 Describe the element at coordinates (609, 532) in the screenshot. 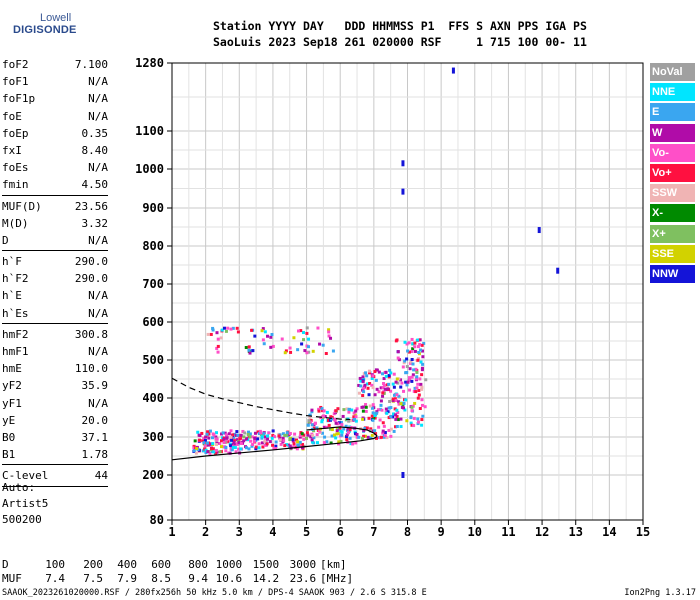

I see `x-tick-label: 14` at that location.